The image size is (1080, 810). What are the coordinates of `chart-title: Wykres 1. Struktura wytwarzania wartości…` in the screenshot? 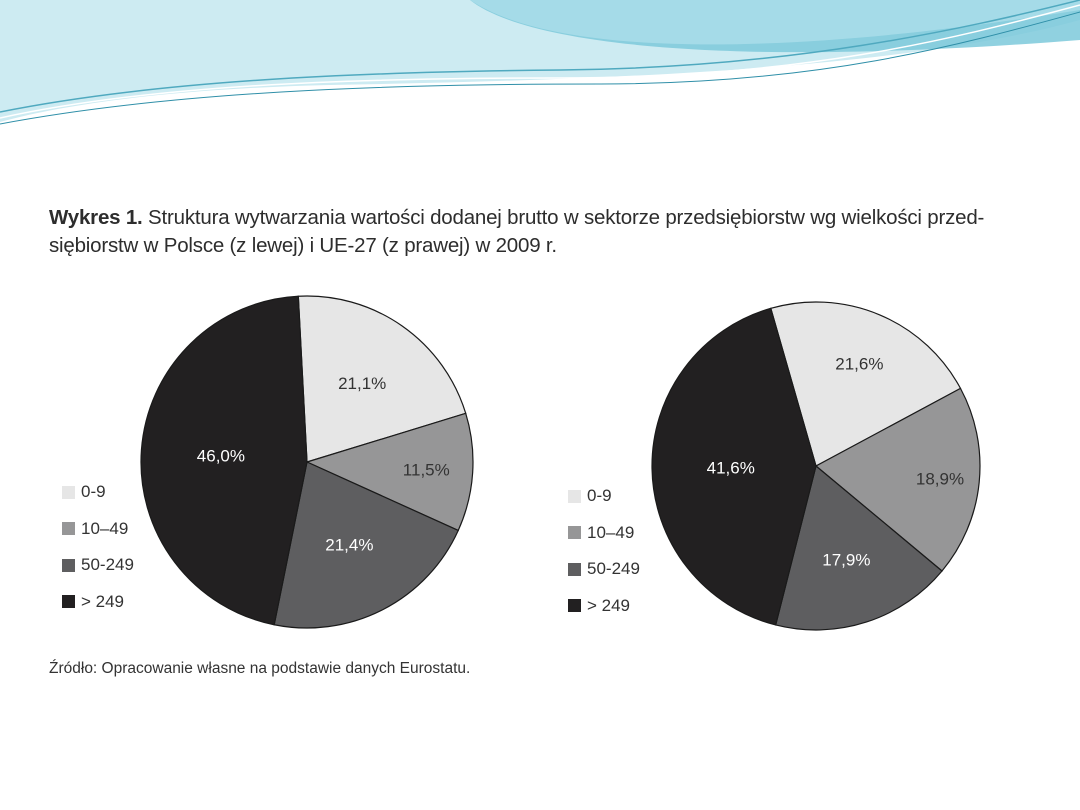 It's located at (544, 232).